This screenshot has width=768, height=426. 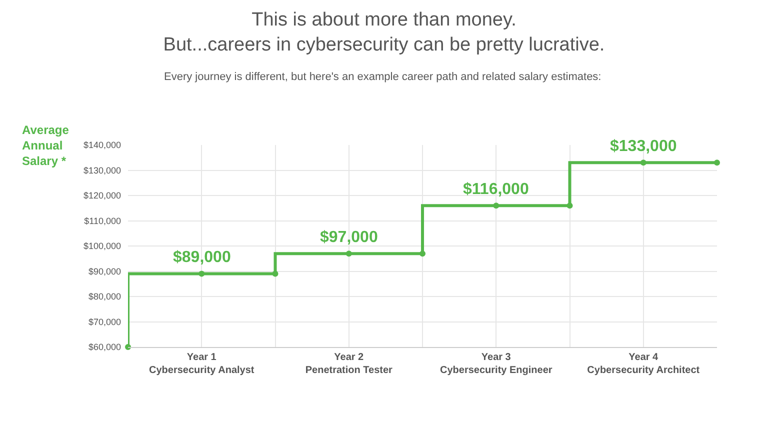 I want to click on x-tick-label: Year 4 Cybersecurity Architect, so click(x=643, y=364).